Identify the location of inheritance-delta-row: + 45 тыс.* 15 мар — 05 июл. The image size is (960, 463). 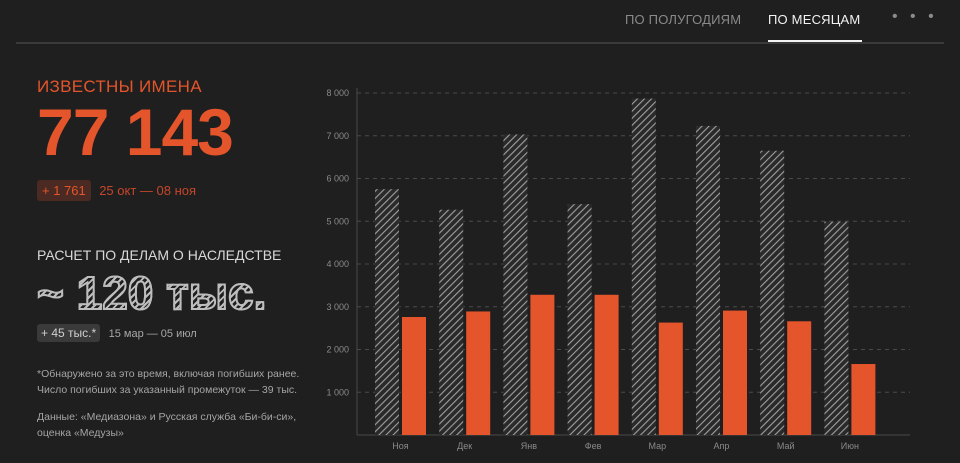
(117, 333).